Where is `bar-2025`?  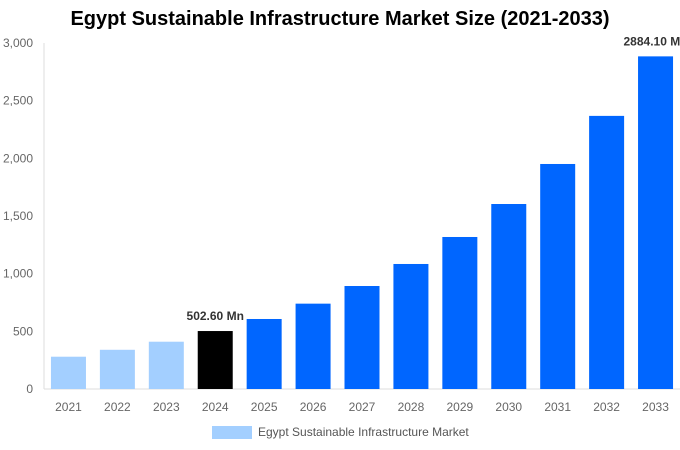
bar-2025 is located at coordinates (264, 353).